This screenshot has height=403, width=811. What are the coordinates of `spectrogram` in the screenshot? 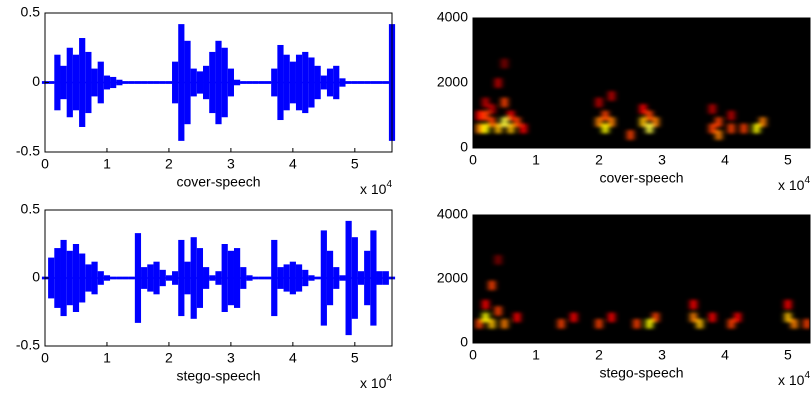 It's located at (621, 99).